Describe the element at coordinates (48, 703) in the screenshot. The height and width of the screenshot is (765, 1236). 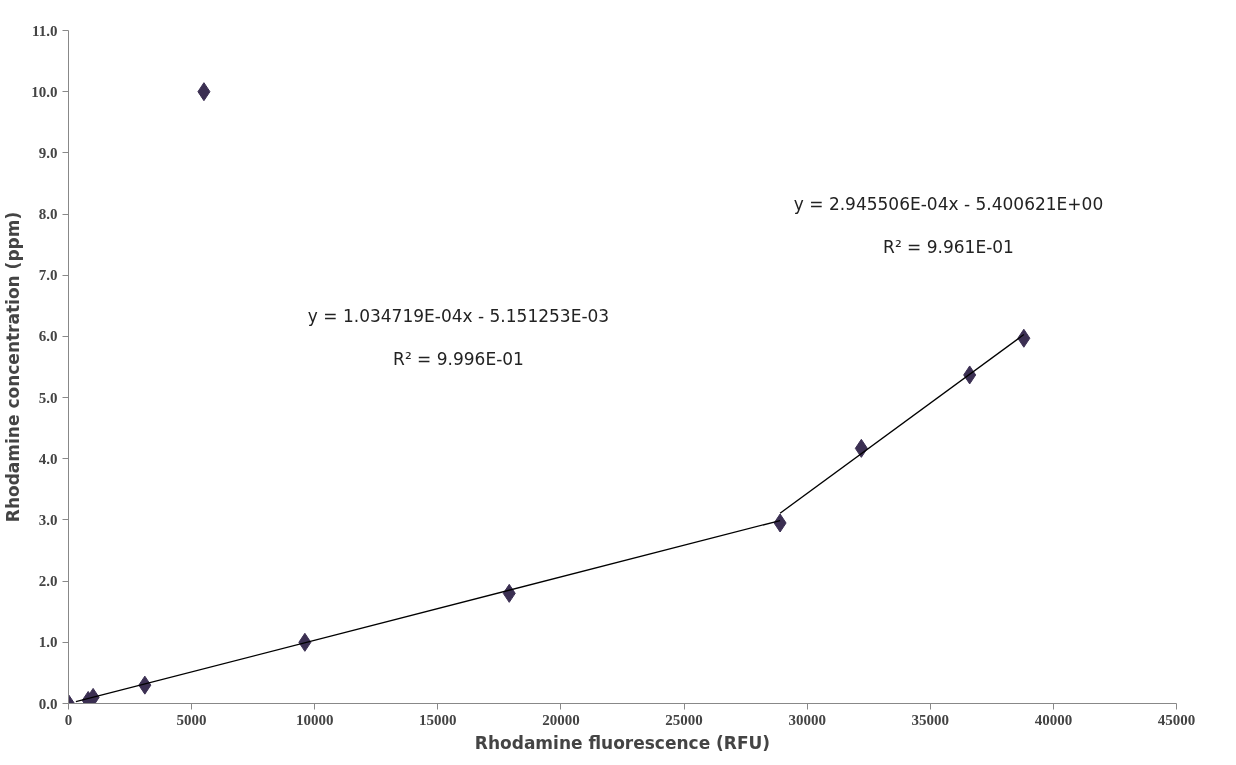
I see `y-tick-label: 0.0` at that location.